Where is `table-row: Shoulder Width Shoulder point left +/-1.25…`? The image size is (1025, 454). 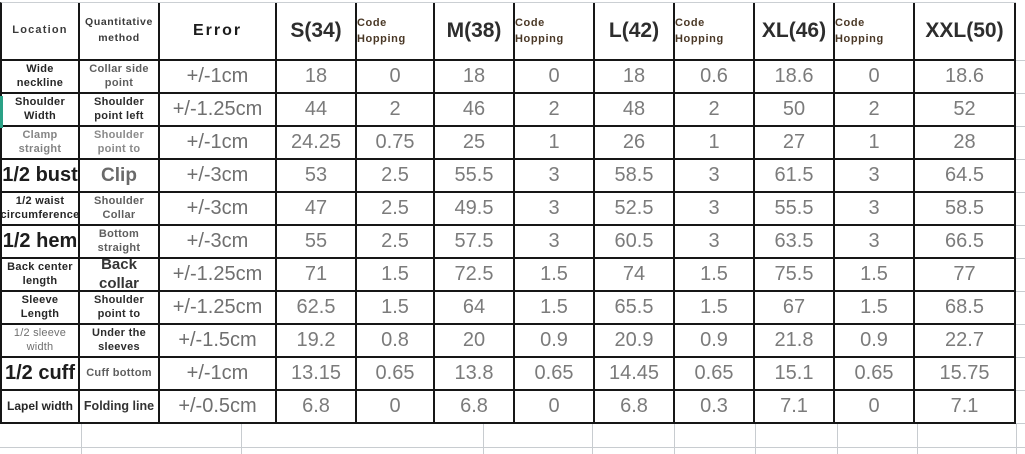
table-row: Shoulder Width Shoulder point left +/-1.25… is located at coordinates (509, 110).